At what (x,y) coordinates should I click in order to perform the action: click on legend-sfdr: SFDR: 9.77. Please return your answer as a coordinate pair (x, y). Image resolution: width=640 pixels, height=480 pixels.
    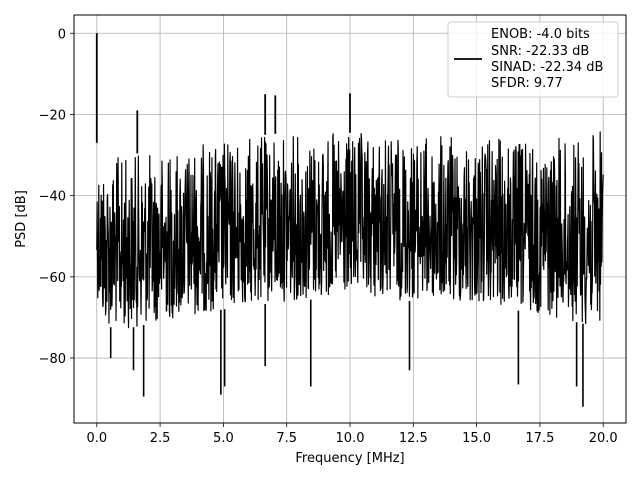
    Looking at the image, I should click on (527, 83).